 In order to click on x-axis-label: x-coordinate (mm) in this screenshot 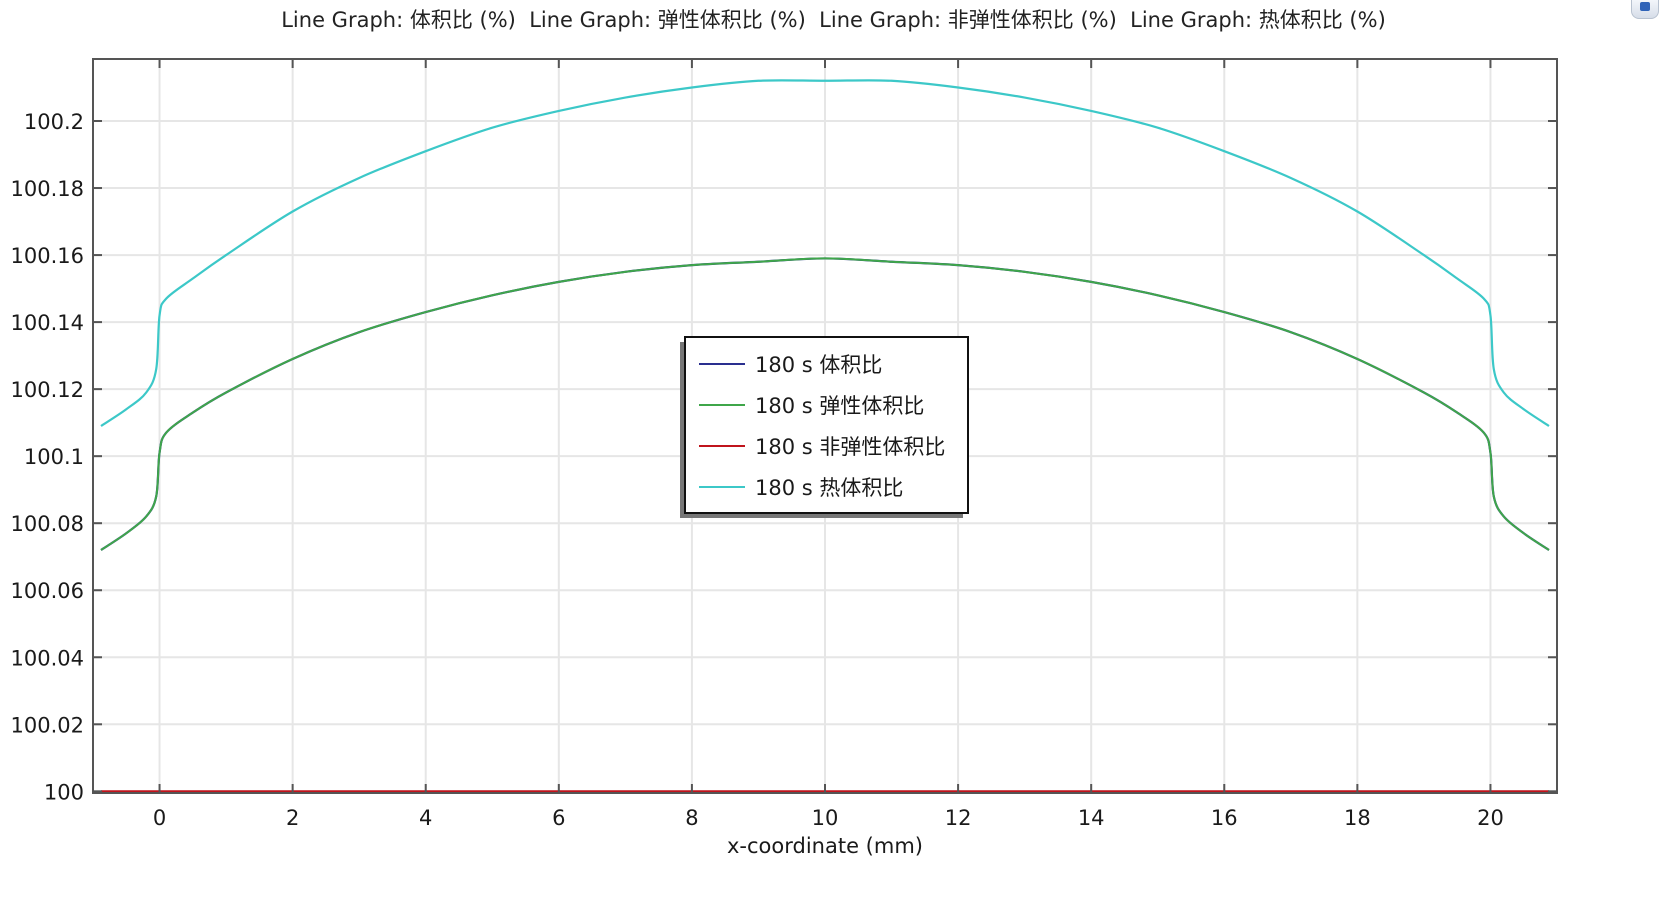, I will do `click(825, 846)`.